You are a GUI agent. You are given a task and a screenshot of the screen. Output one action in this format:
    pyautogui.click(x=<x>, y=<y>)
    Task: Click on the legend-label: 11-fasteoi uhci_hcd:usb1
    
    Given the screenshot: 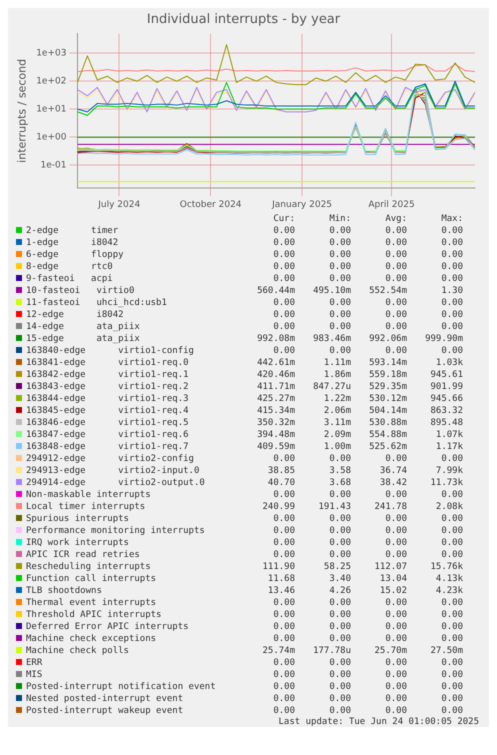 What is the action you would take?
    pyautogui.click(x=97, y=303)
    